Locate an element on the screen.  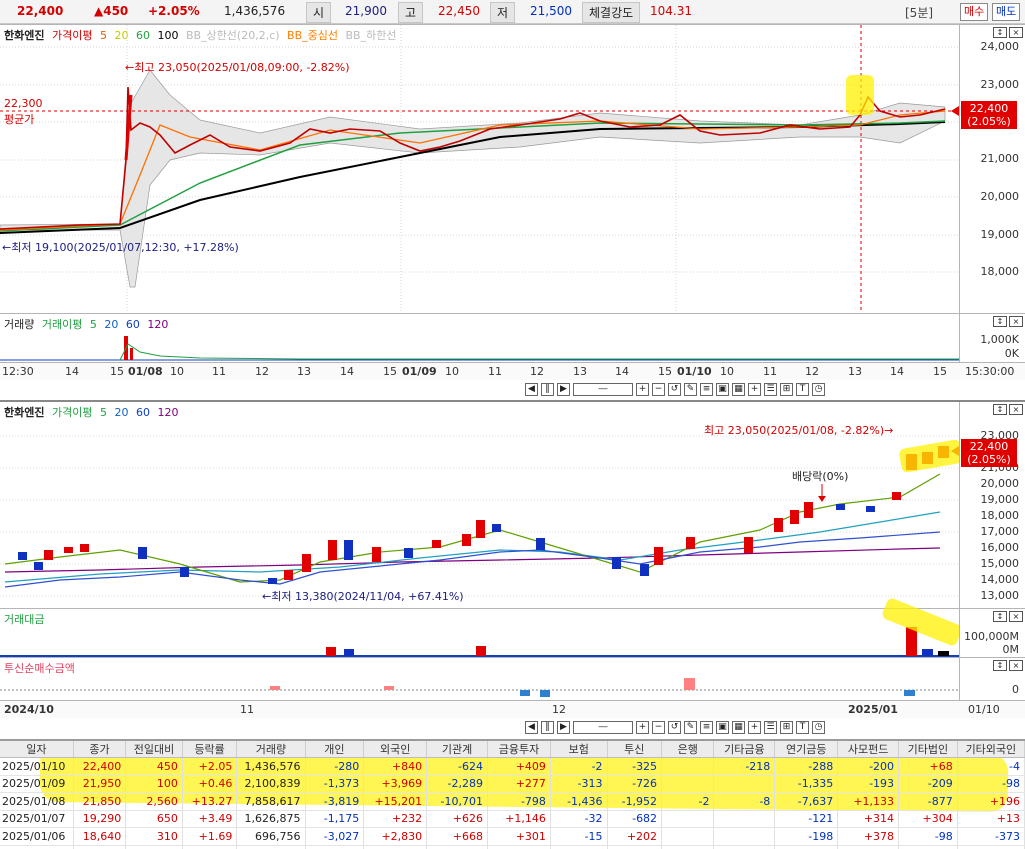
column-header: 기타금융 is located at coordinates (744, 749).